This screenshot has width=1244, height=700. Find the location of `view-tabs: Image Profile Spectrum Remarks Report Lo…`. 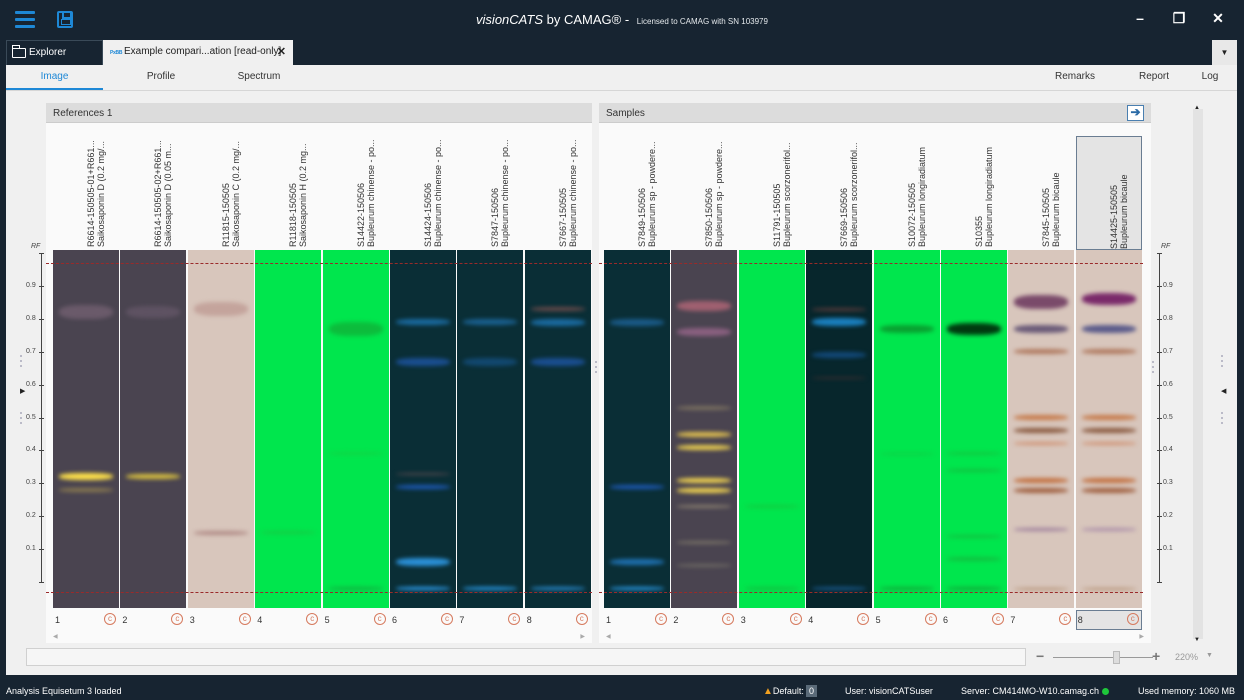

view-tabs: Image Profile Spectrum Remarks Report Lo… is located at coordinates (621, 78).